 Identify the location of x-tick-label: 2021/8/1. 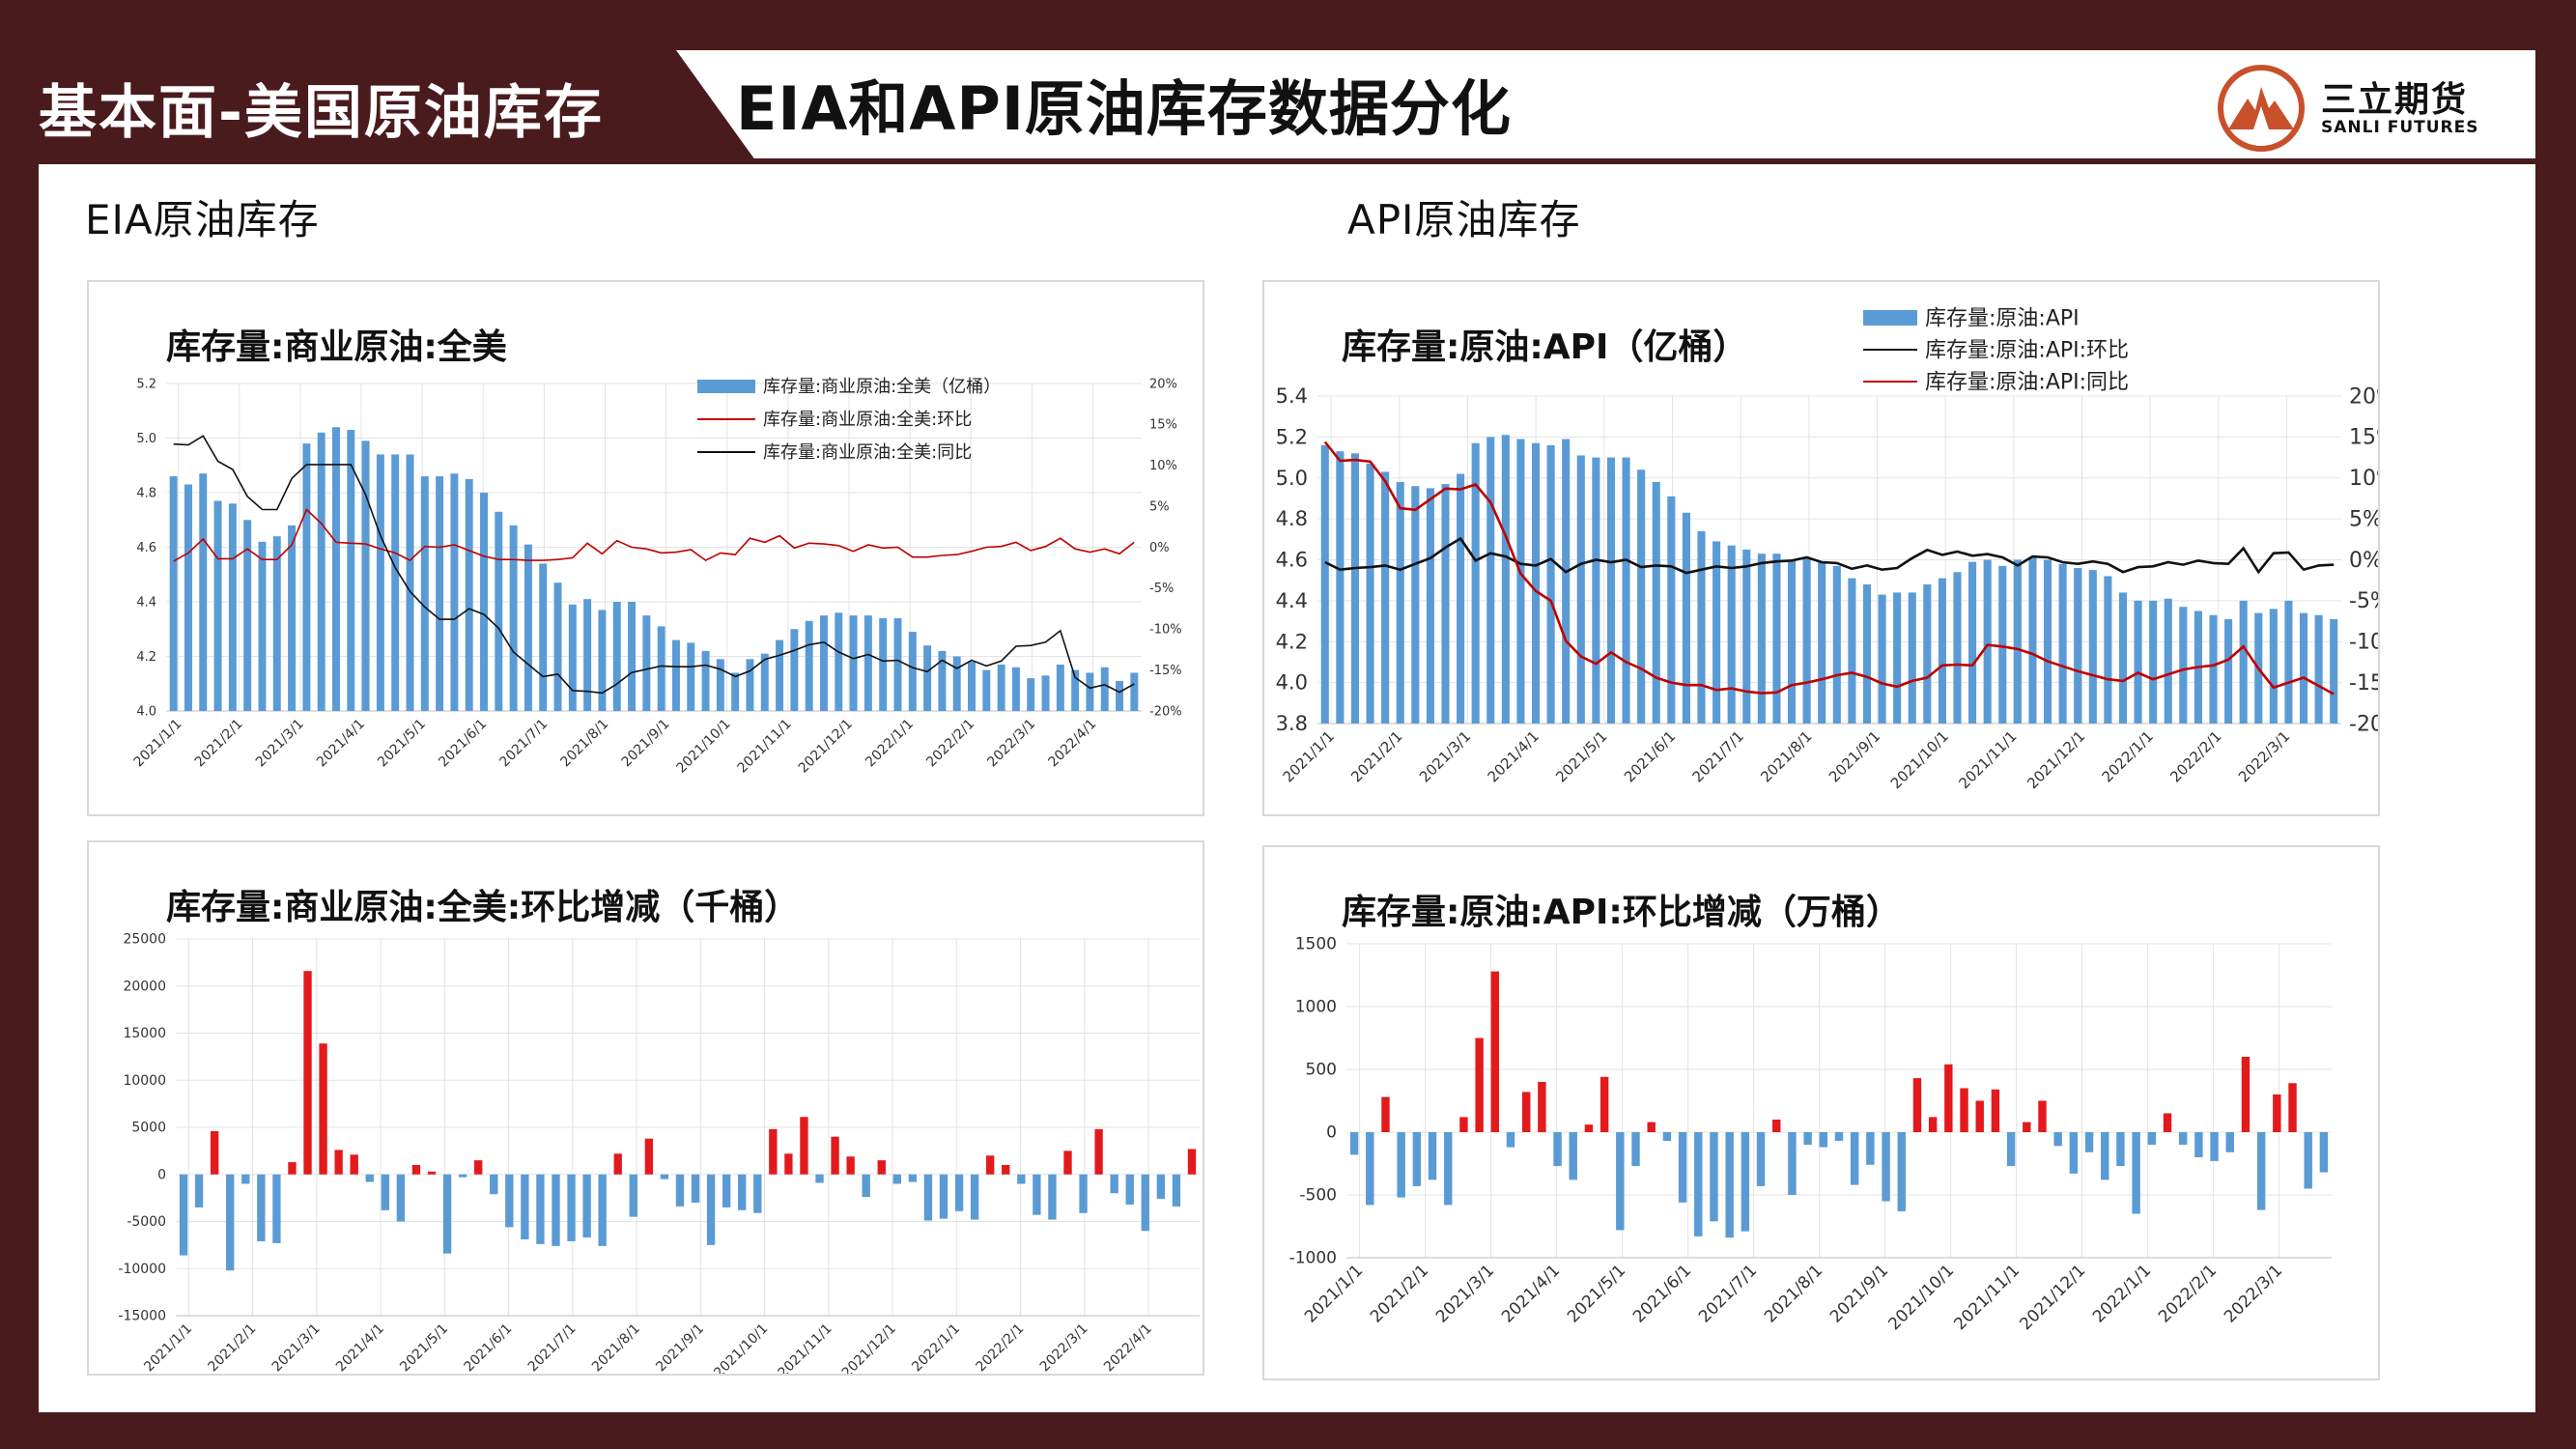
(1793, 1293).